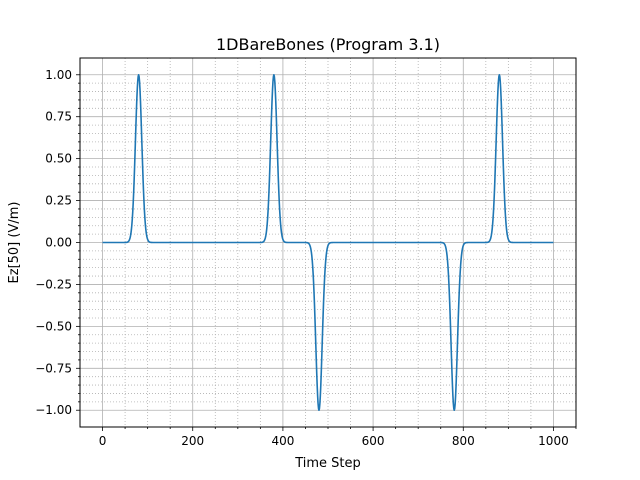 Image resolution: width=640 pixels, height=480 pixels. Describe the element at coordinates (58, 75) in the screenshot. I see `y-tick-label: 1.00` at that location.